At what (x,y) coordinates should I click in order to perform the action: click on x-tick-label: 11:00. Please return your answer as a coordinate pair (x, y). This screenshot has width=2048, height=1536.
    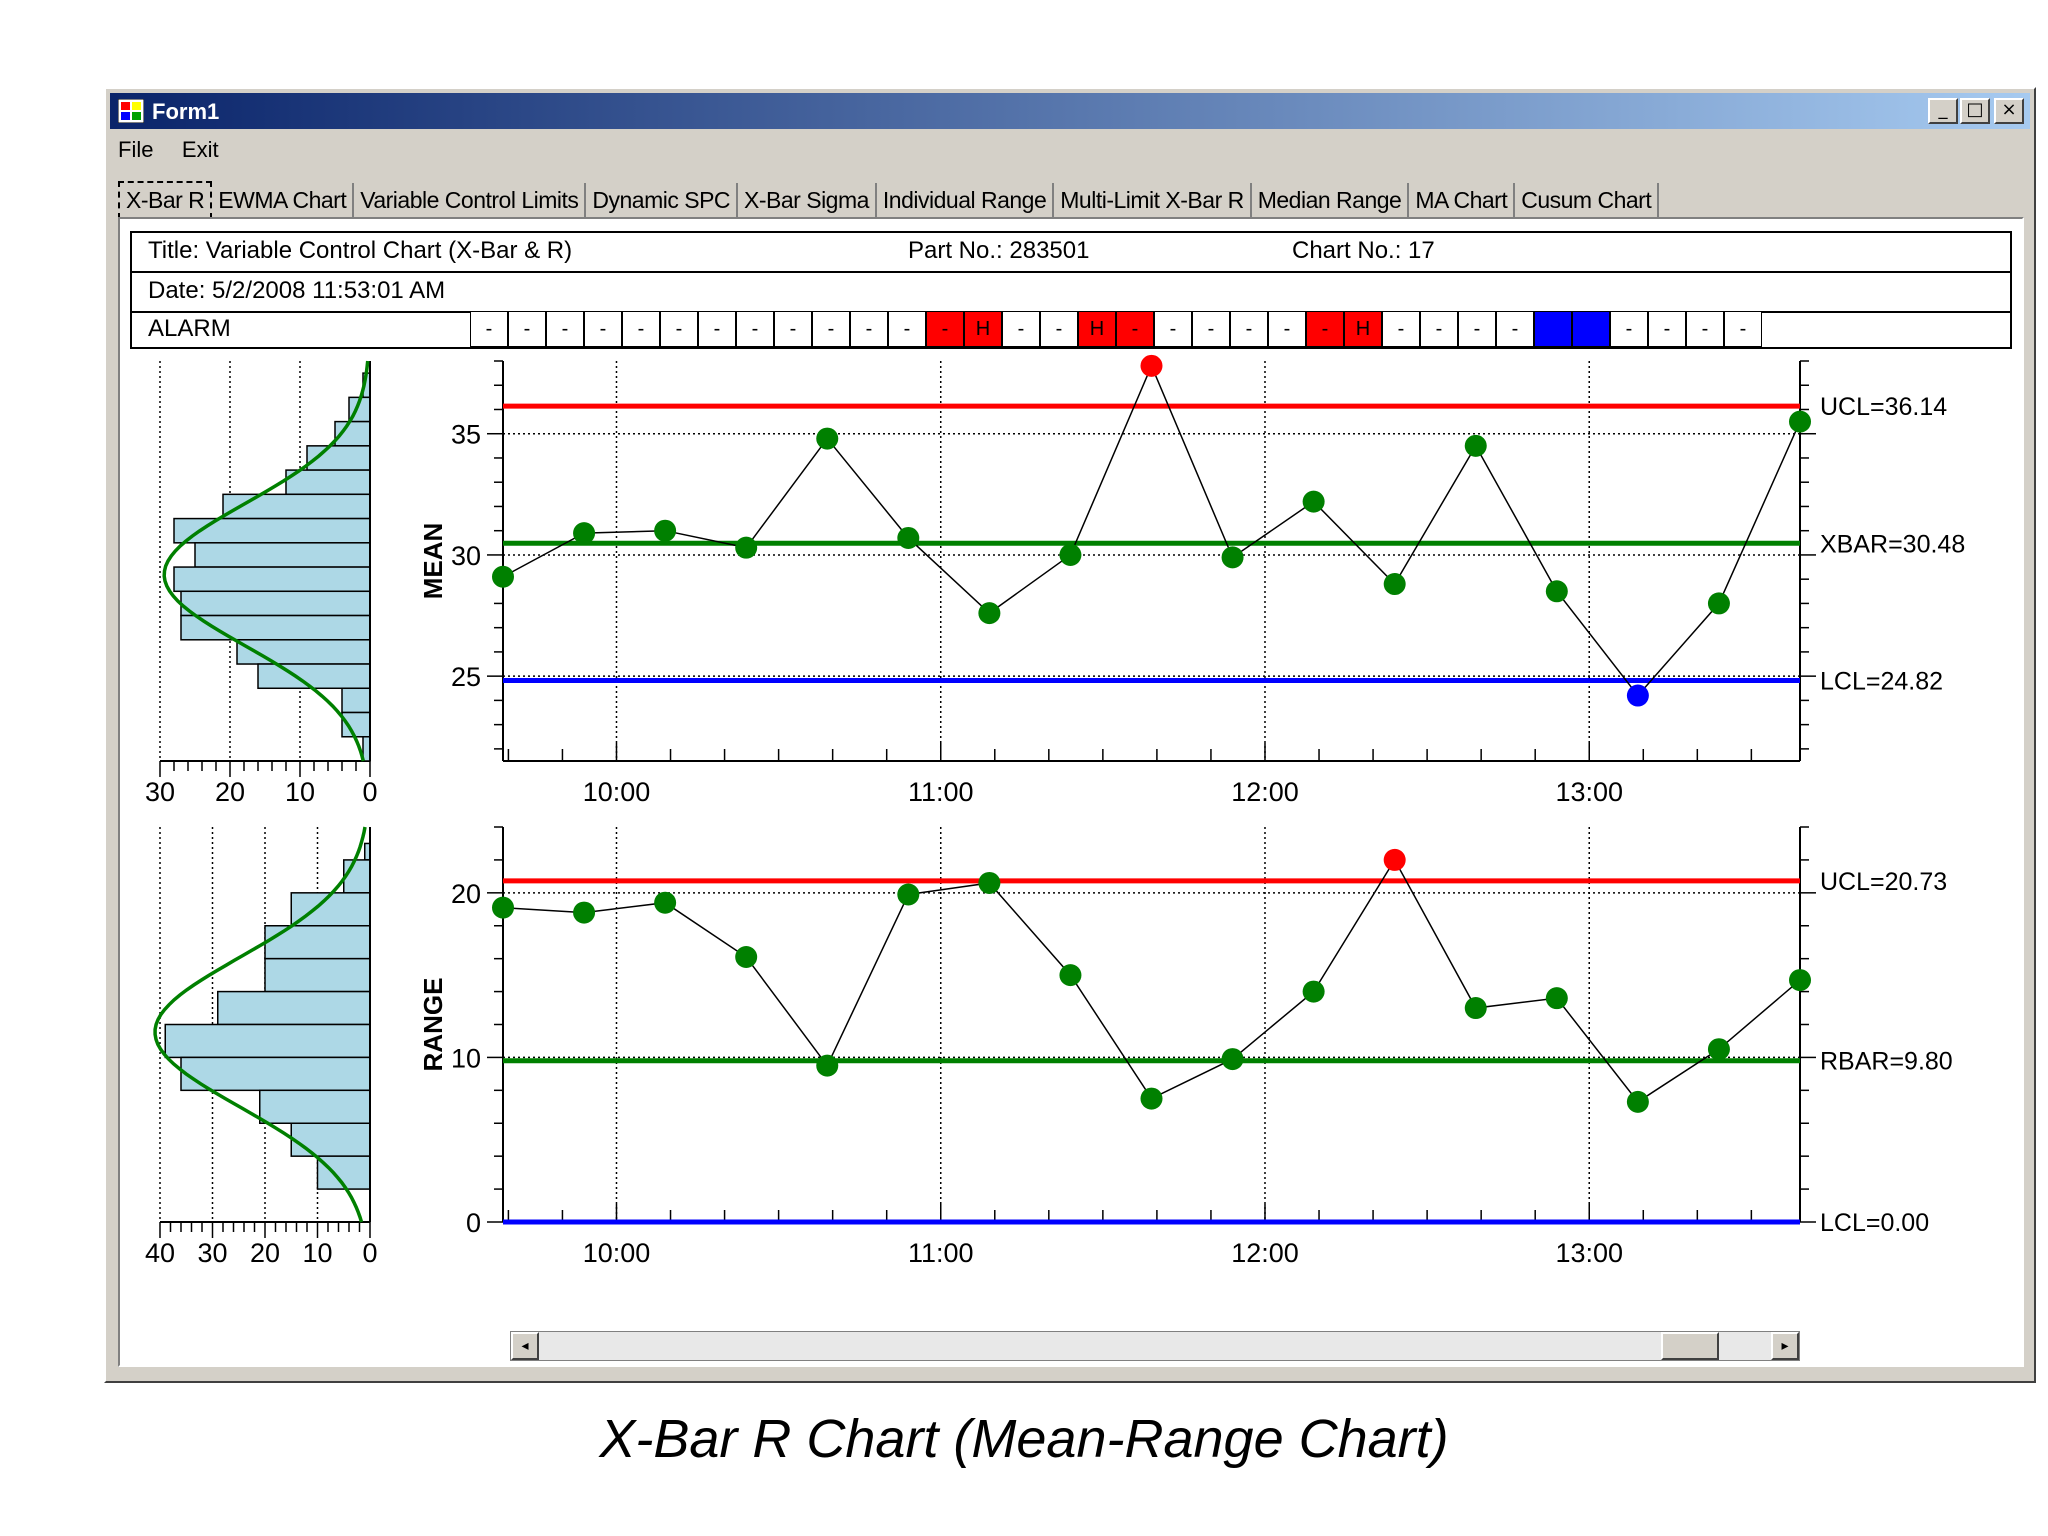
    Looking at the image, I should click on (941, 1253).